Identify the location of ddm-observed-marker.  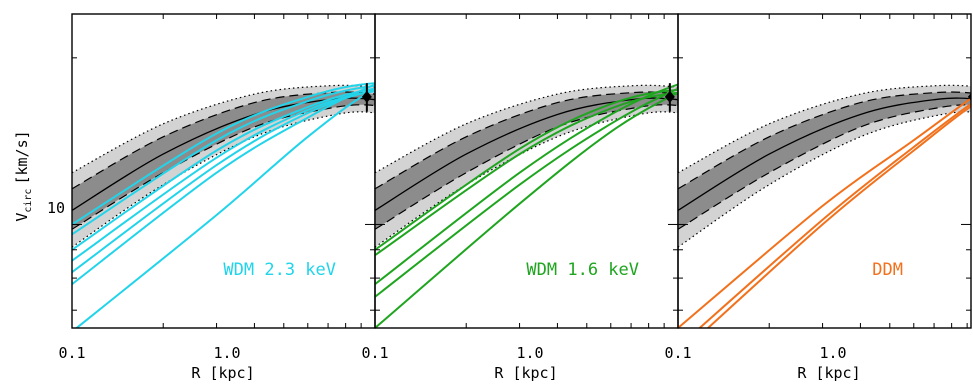
(969, 97).